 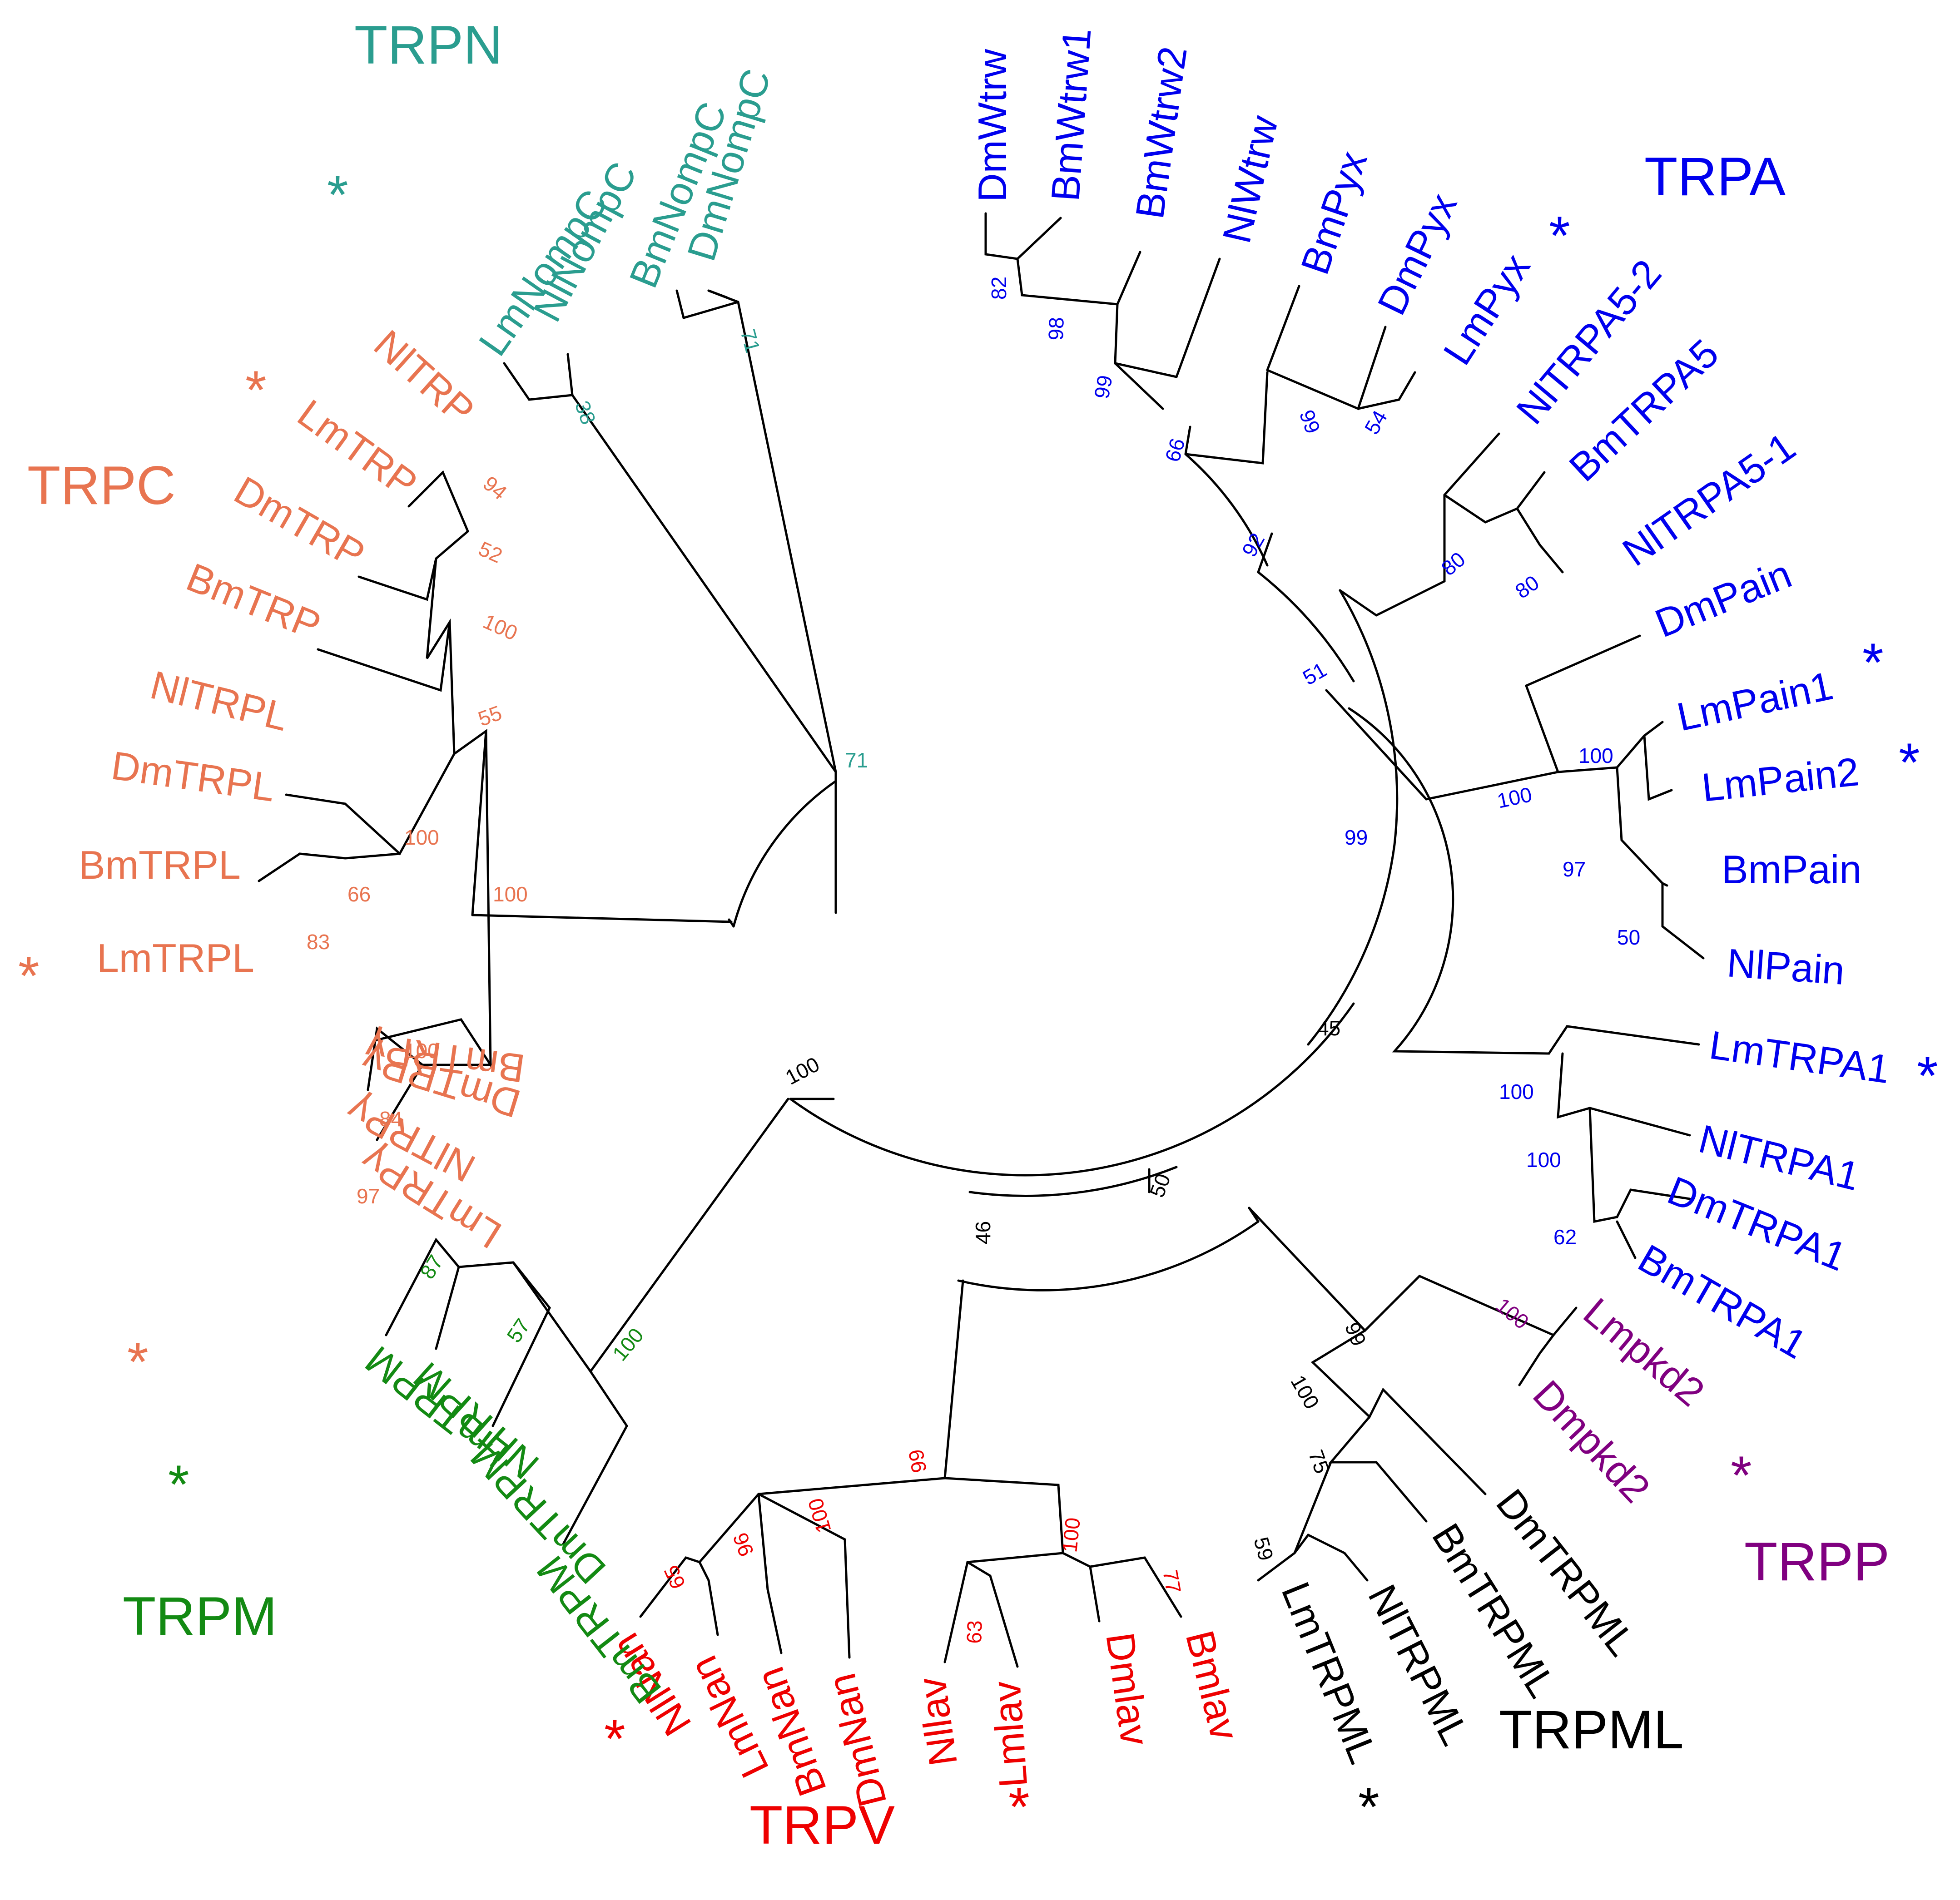 I want to click on bootstrap-trpa-62: 62, so click(x=1565, y=1237).